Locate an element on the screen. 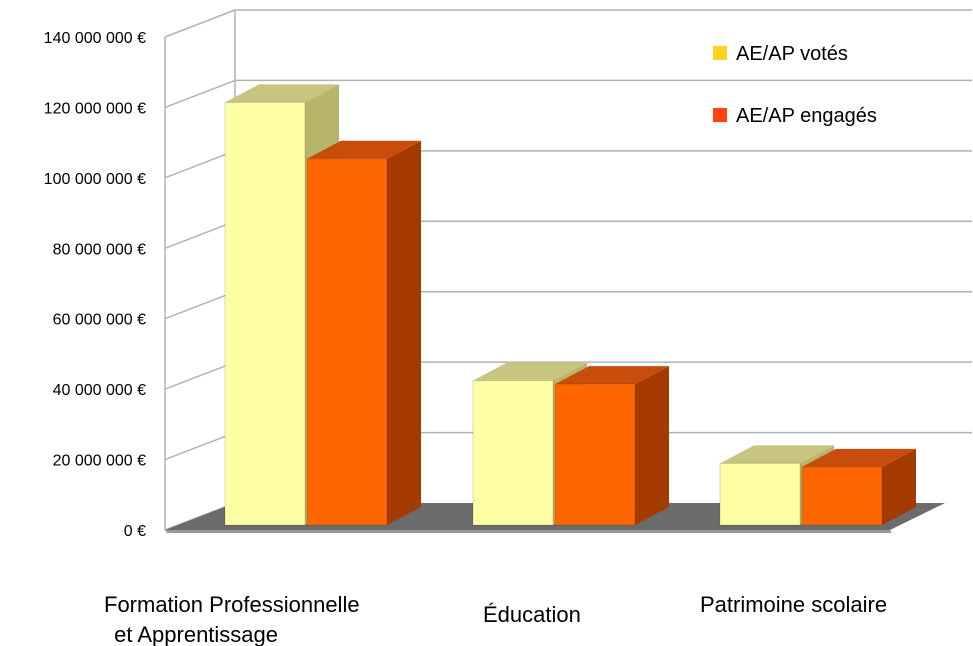  legend: AE/AP votés AE/AP engagés is located at coordinates (795, 85).